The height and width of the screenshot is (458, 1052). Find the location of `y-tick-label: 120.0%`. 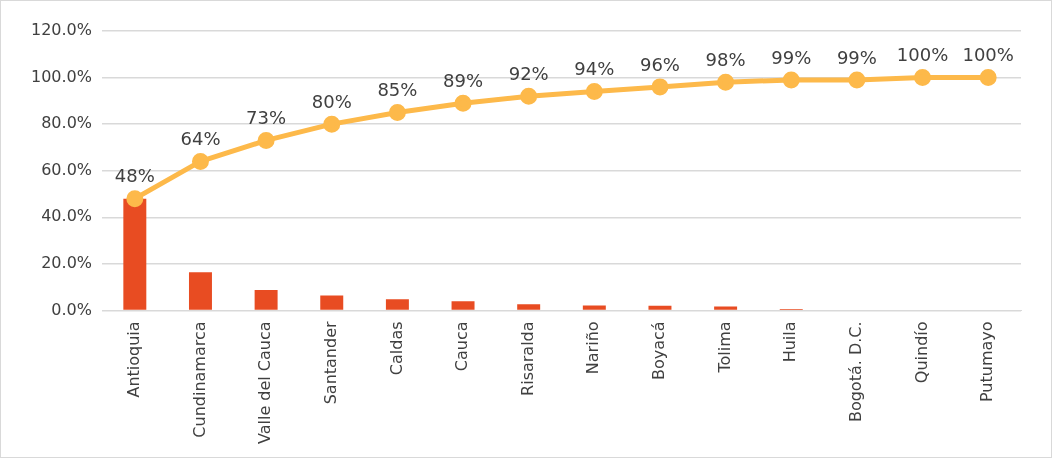

y-tick-label: 120.0% is located at coordinates (61, 30).